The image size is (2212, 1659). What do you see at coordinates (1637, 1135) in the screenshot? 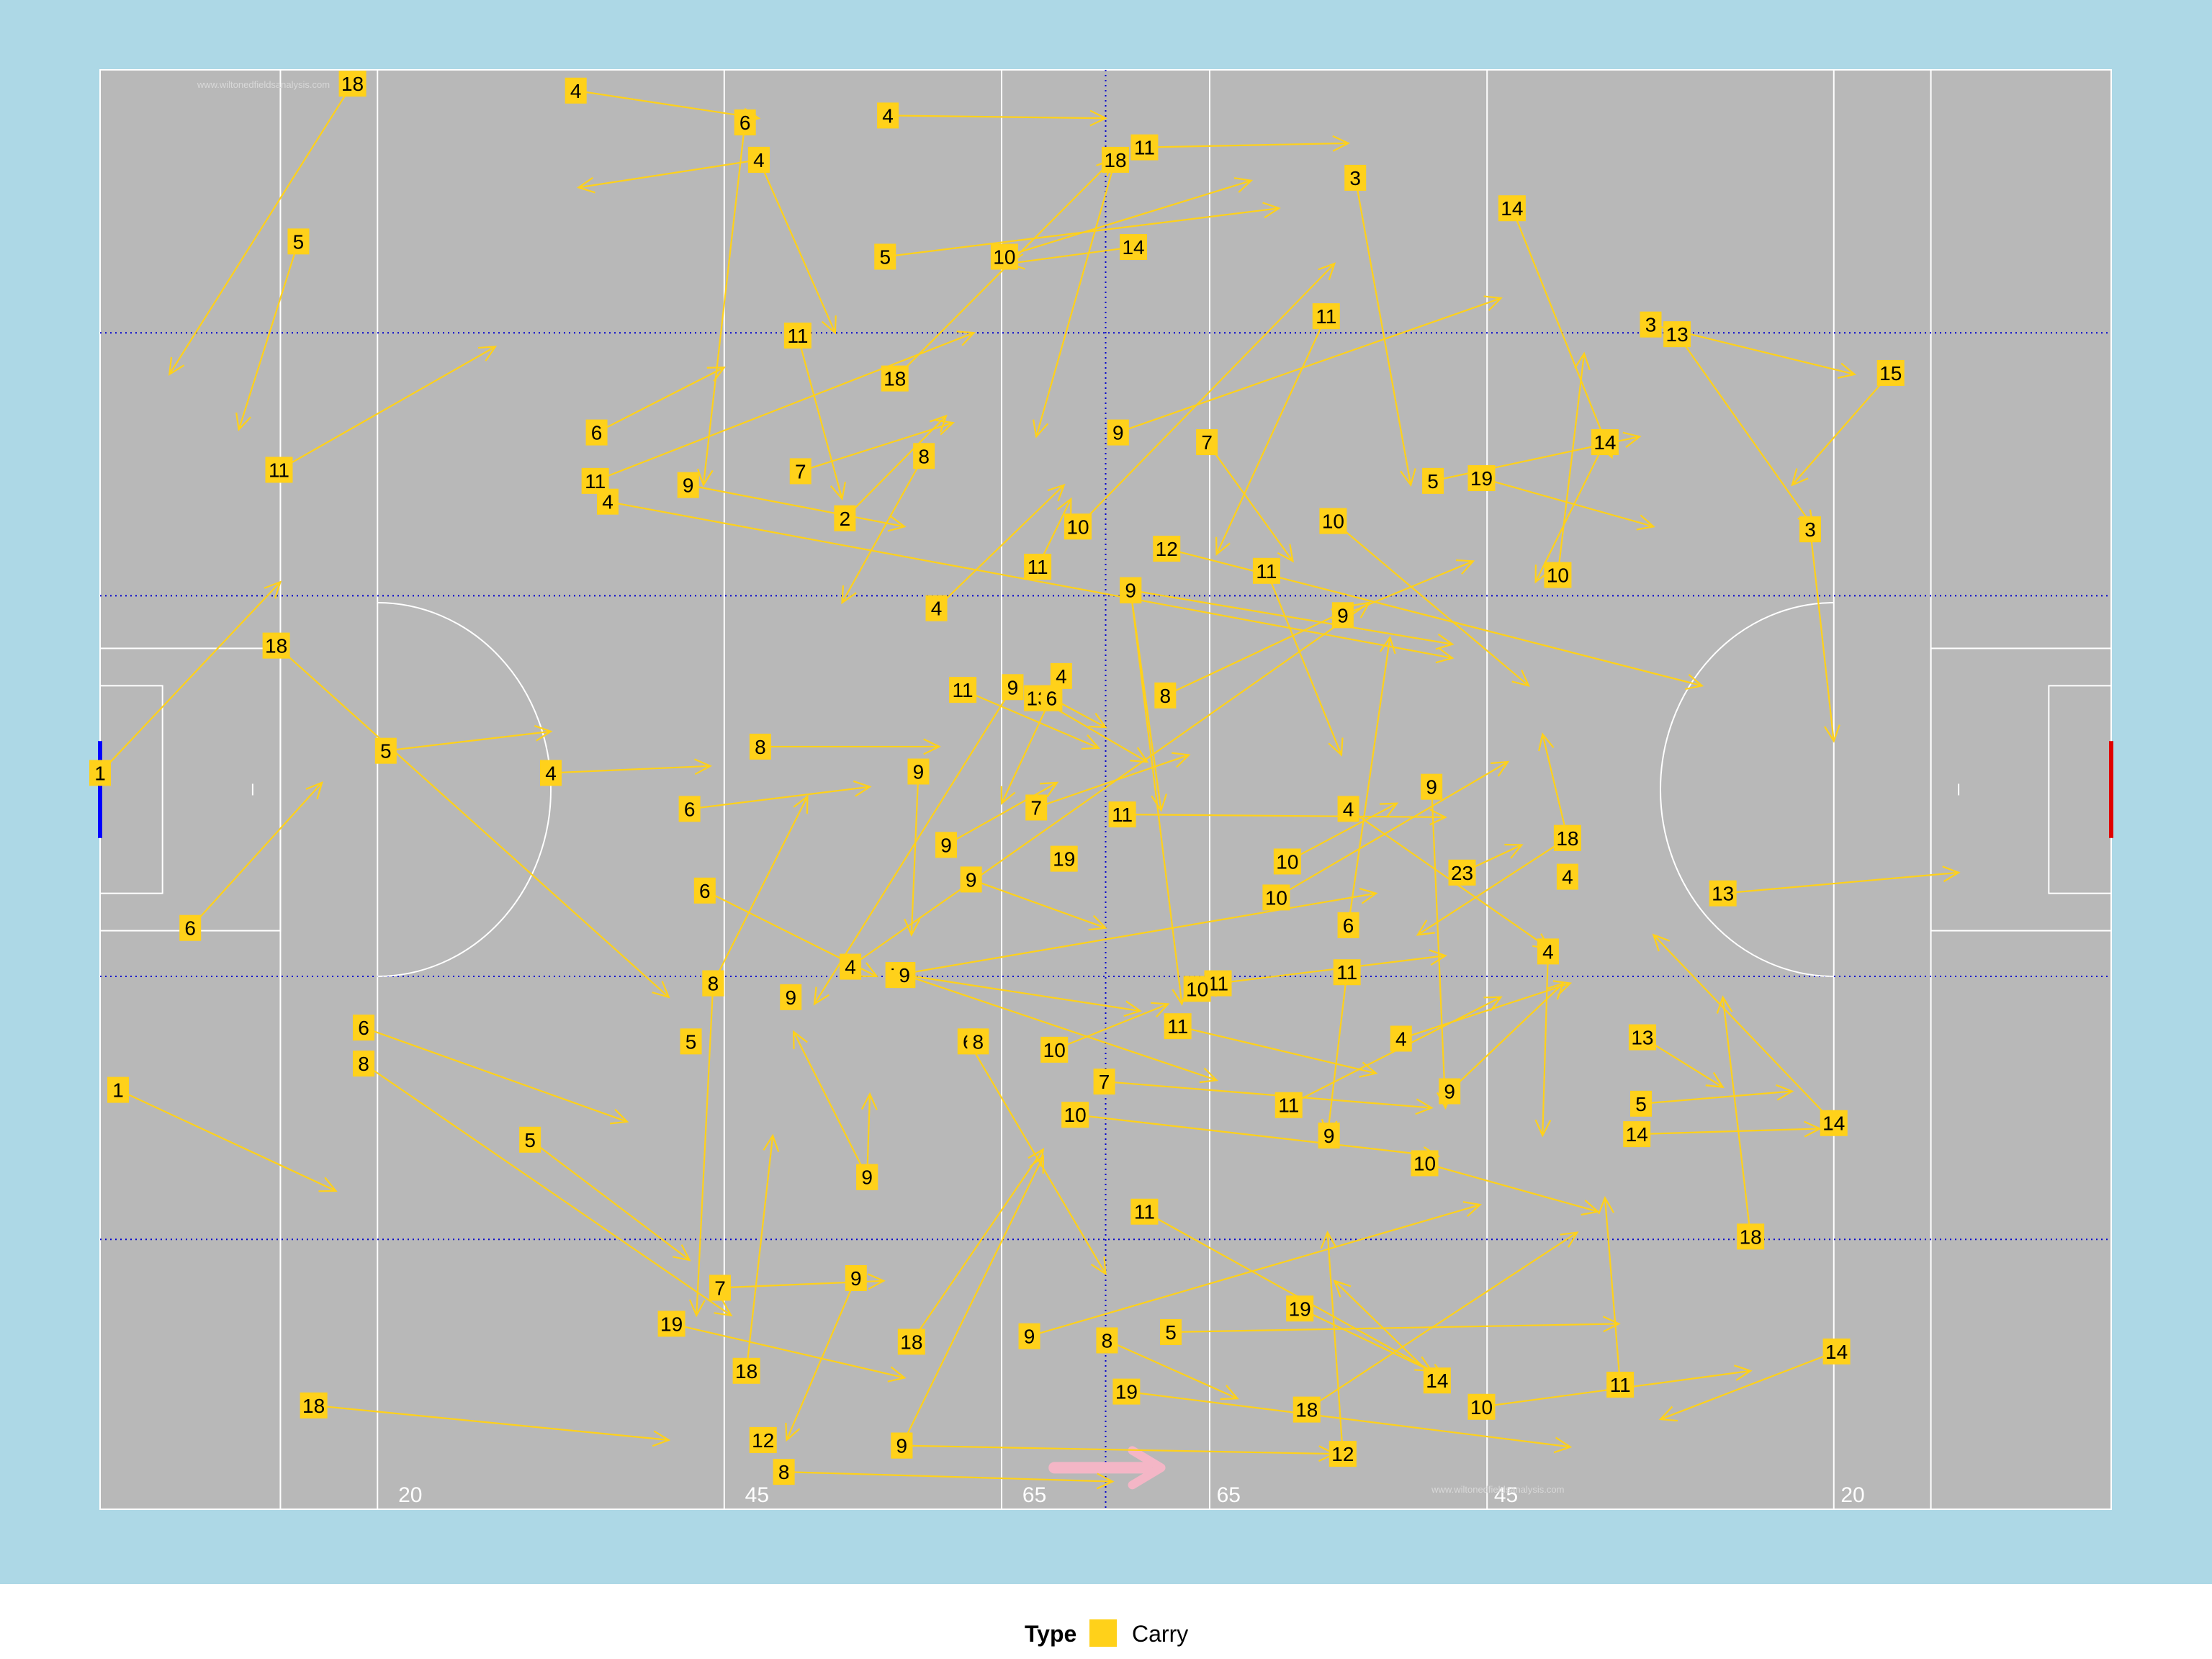
I see `player-number: 14` at bounding box center [1637, 1135].